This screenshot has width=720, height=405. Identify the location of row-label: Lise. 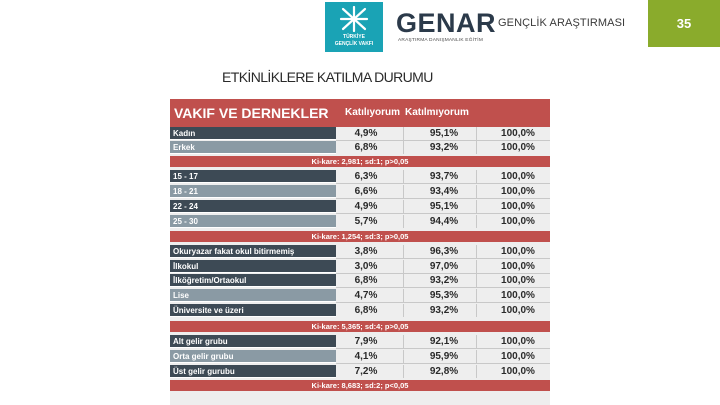
(253, 295).